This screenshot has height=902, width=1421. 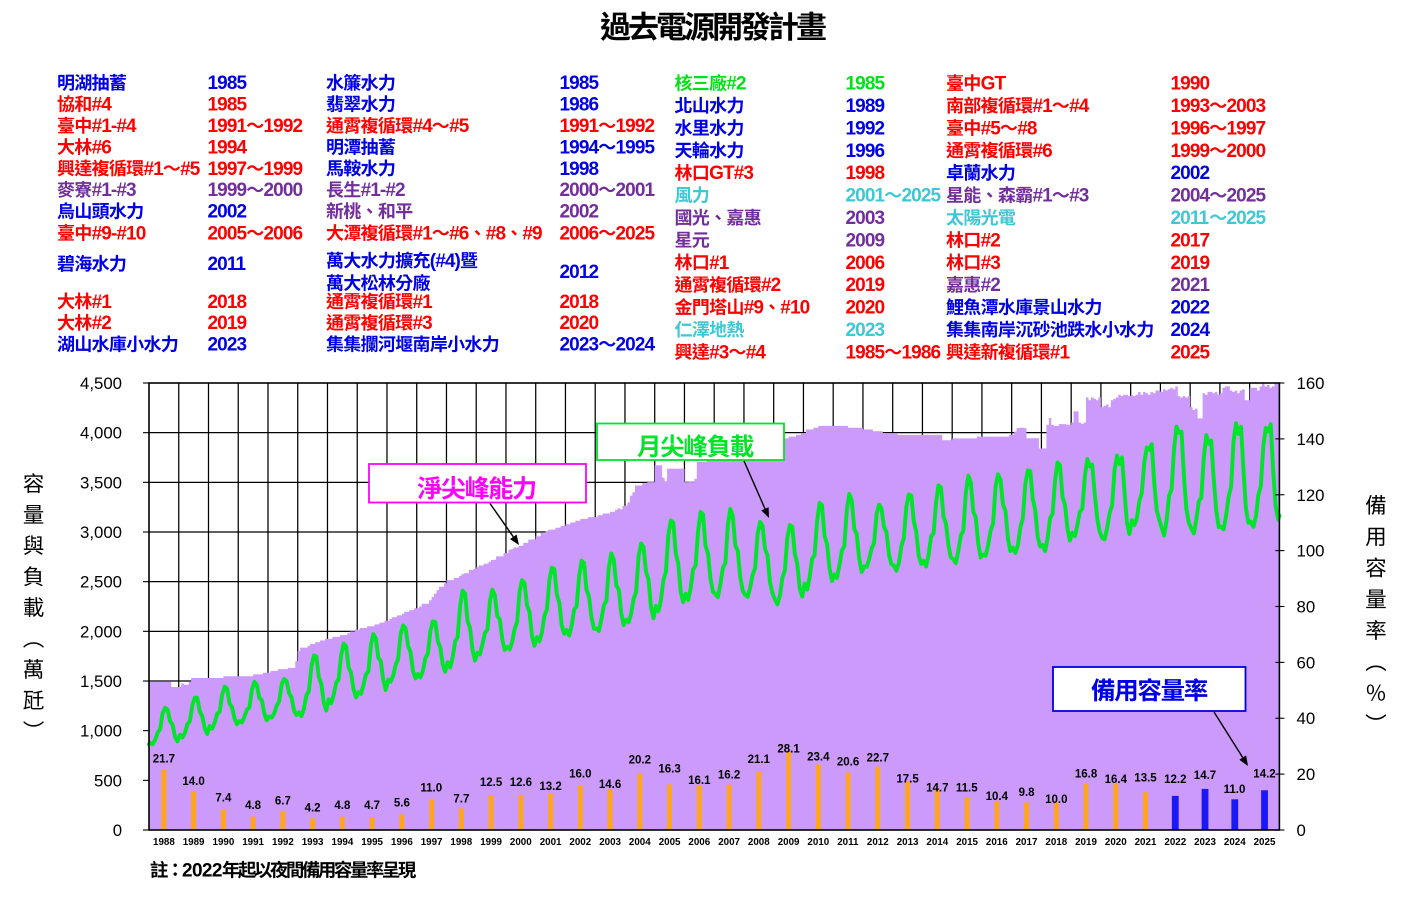 I want to click on svg-text: 2025, so click(x=922, y=196).